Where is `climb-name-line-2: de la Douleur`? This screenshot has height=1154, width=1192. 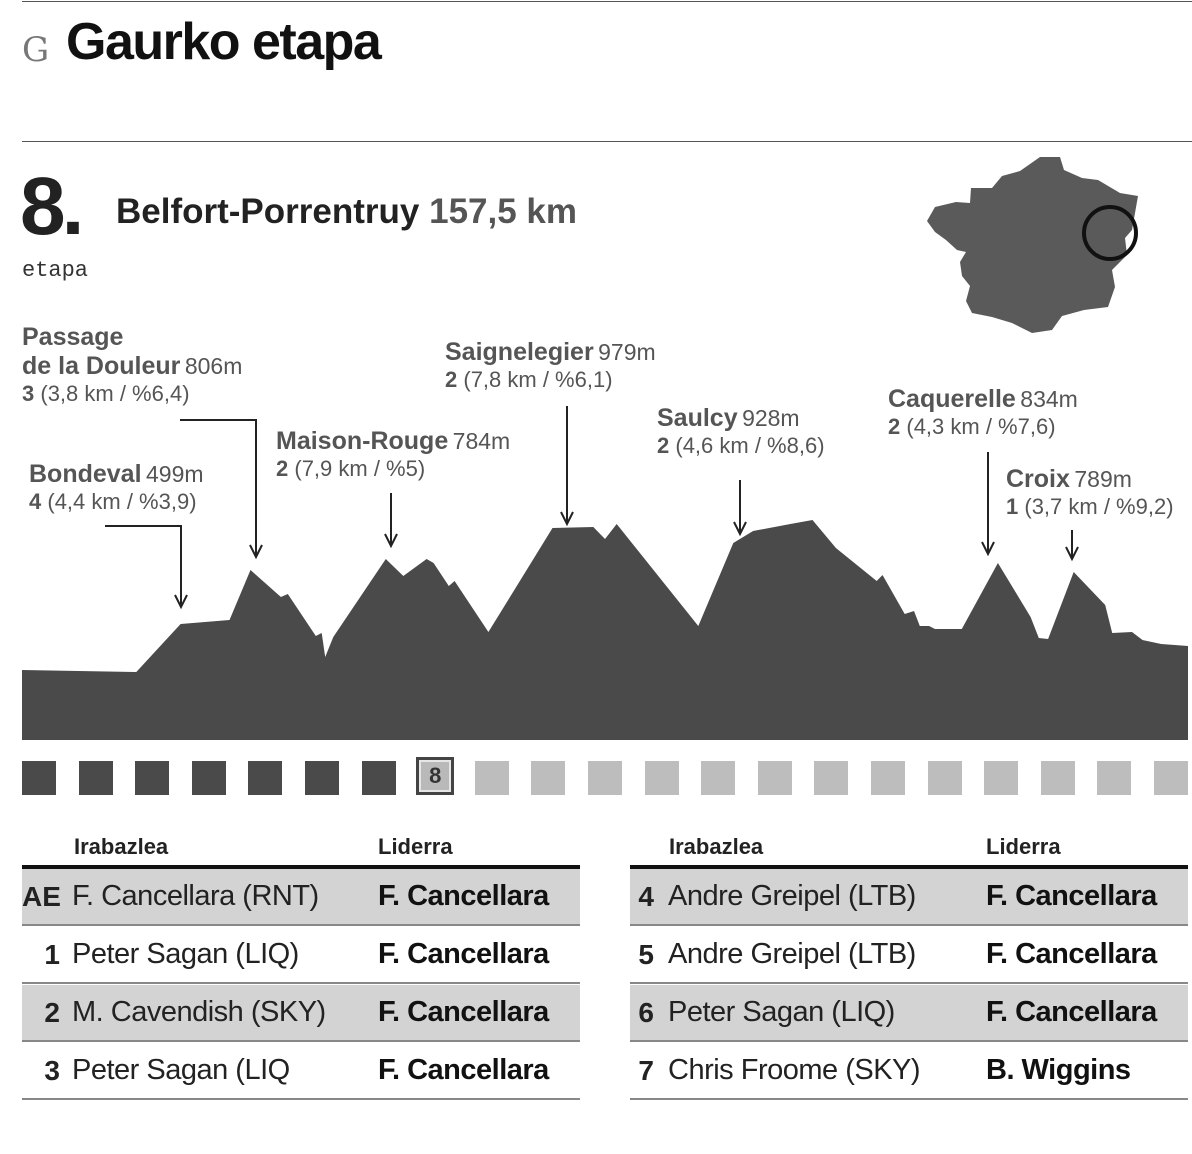 climb-name-line-2: de la Douleur is located at coordinates (101, 365).